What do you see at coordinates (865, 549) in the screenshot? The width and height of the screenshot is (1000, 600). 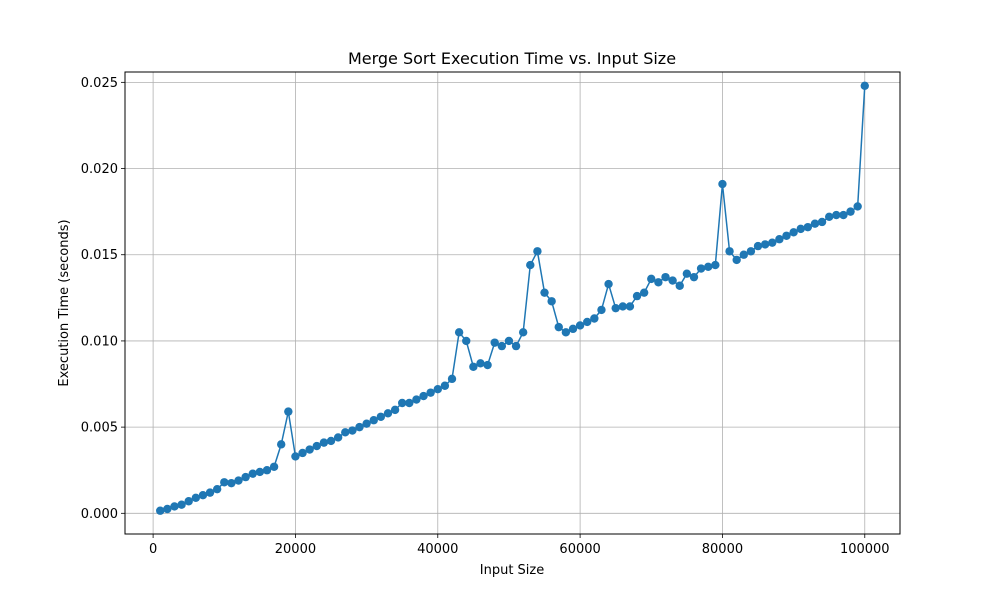 I see `x-tick-label: 100000` at bounding box center [865, 549].